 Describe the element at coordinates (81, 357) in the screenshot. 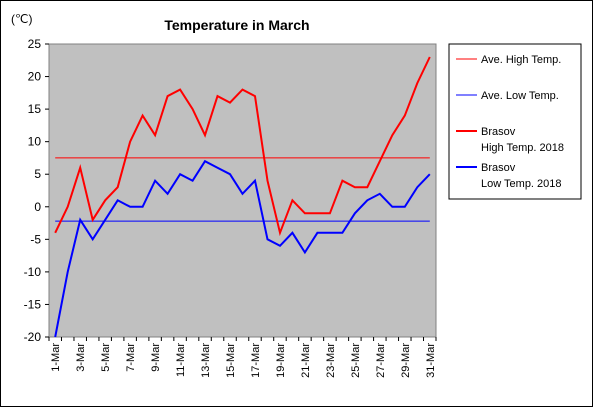

I see `x-tick-label: 3-Mar` at that location.